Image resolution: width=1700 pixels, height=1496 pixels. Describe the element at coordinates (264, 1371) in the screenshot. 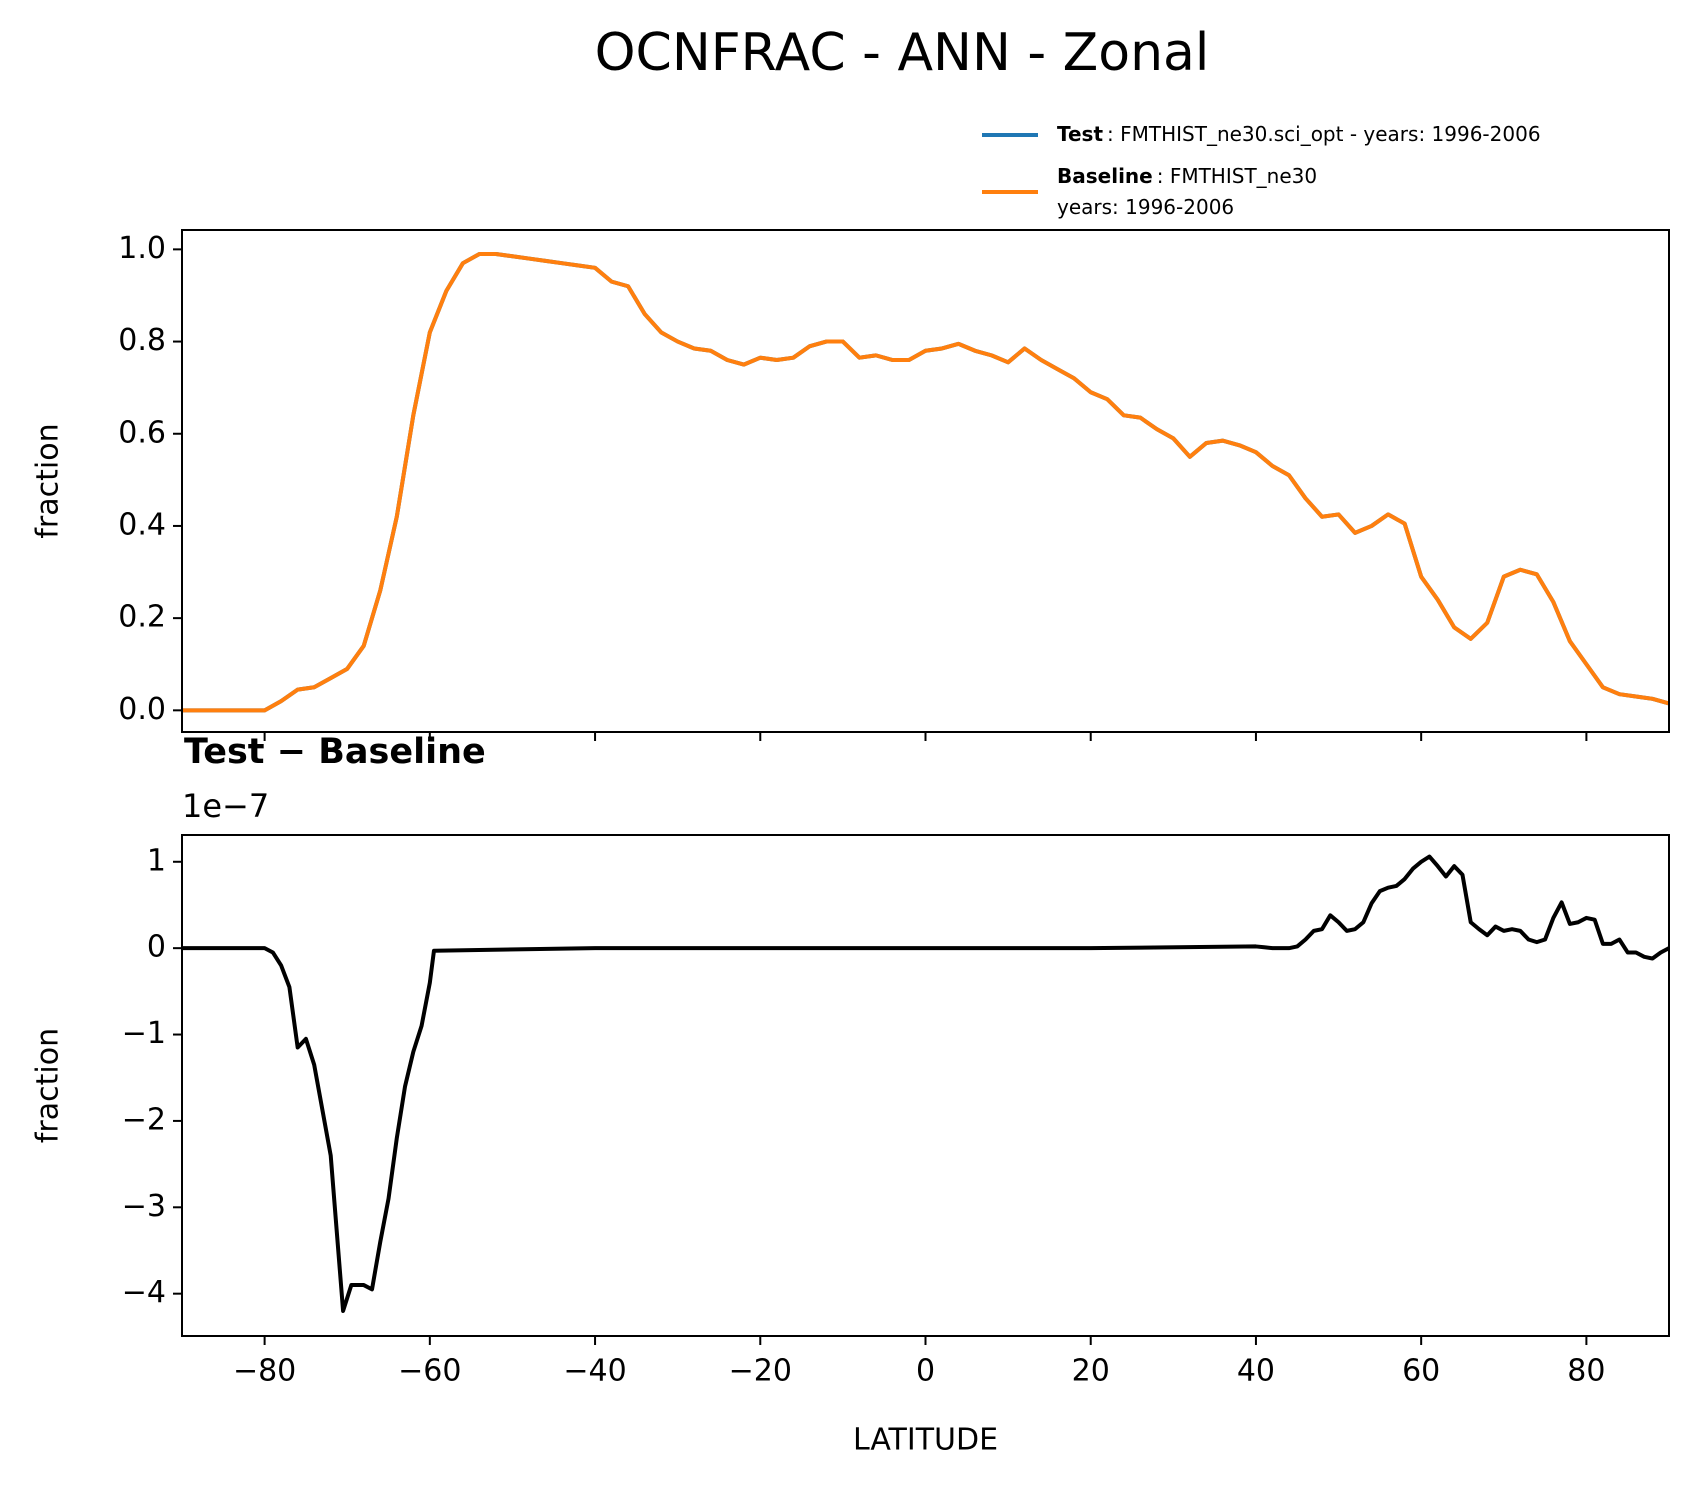

I see `x-tick-label: −80` at that location.